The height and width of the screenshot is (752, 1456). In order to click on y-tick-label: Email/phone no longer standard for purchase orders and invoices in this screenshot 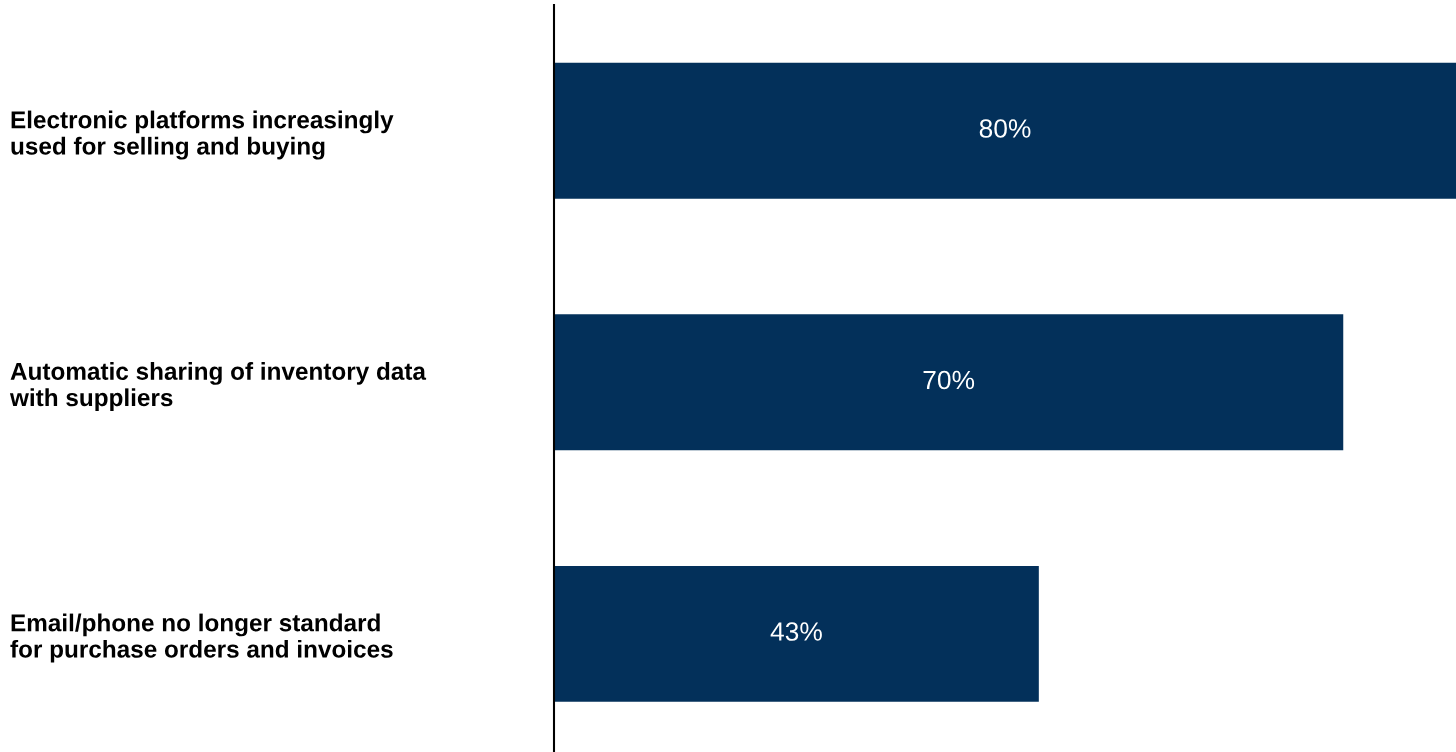, I will do `click(201, 638)`.